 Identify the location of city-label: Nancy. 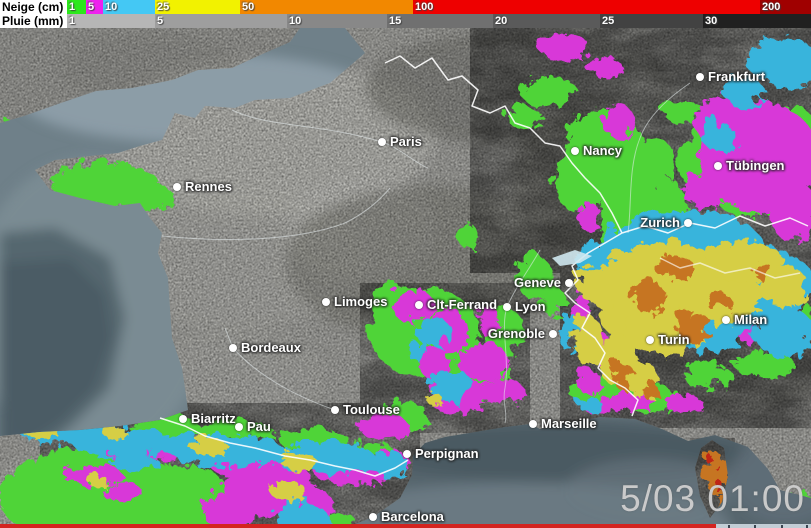
(603, 150).